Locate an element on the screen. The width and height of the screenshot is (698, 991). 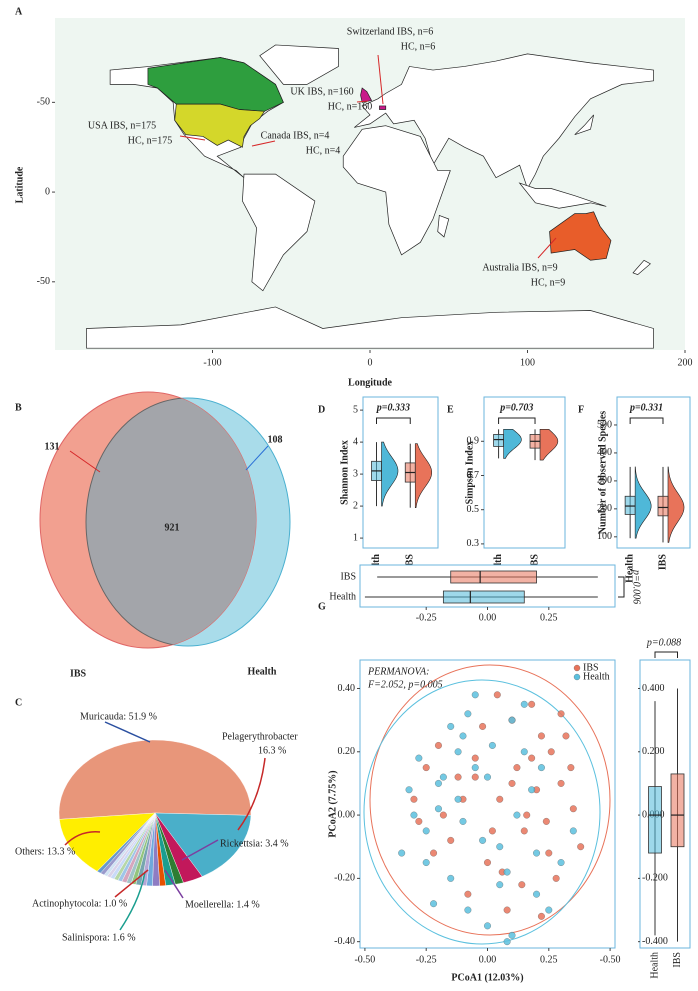
legend-label: IBS is located at coordinates (591, 667).